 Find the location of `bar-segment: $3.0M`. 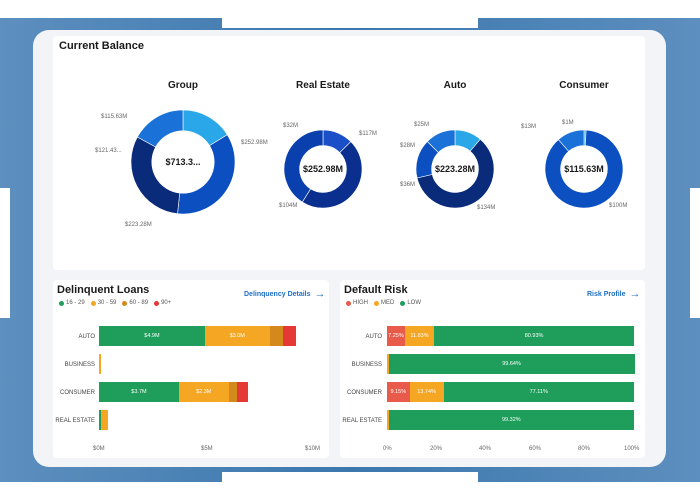

bar-segment: $3.0M is located at coordinates (237, 336).